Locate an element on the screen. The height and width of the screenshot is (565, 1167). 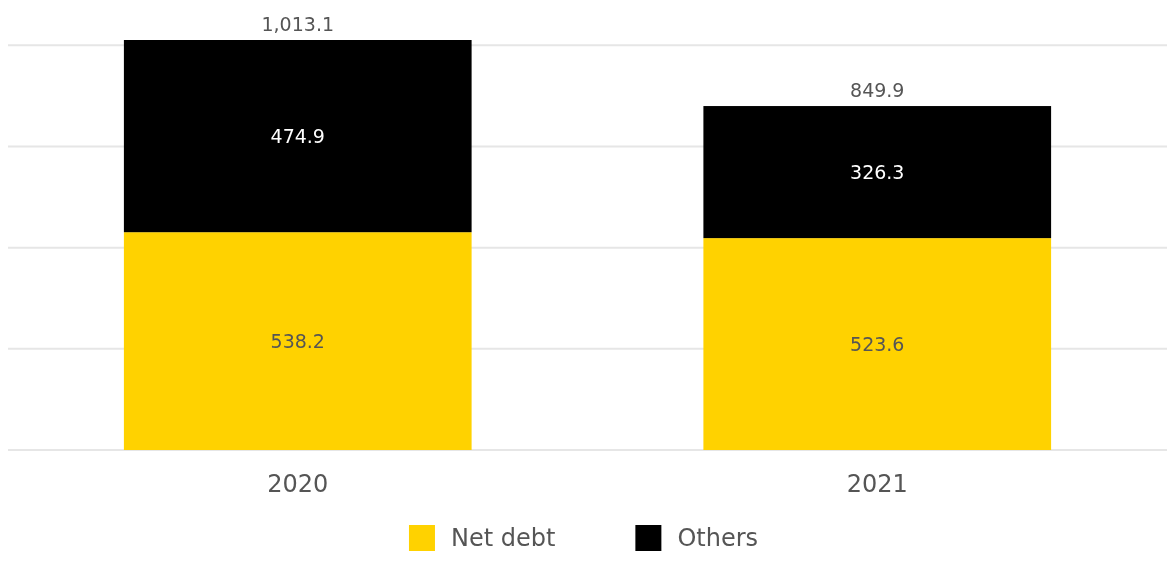
data-label: 523.6 is located at coordinates (877, 344).